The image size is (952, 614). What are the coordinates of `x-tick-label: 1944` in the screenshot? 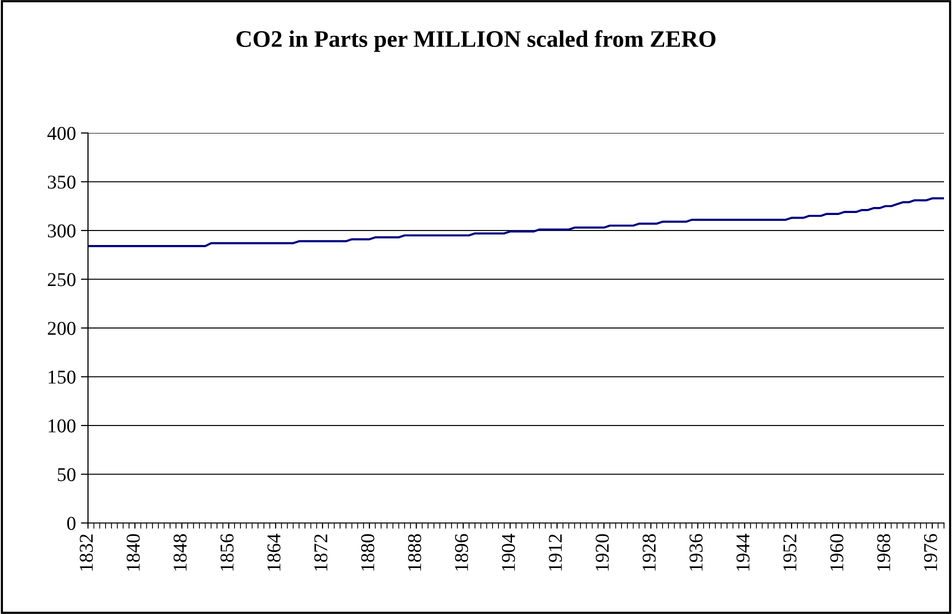 It's located at (743, 552).